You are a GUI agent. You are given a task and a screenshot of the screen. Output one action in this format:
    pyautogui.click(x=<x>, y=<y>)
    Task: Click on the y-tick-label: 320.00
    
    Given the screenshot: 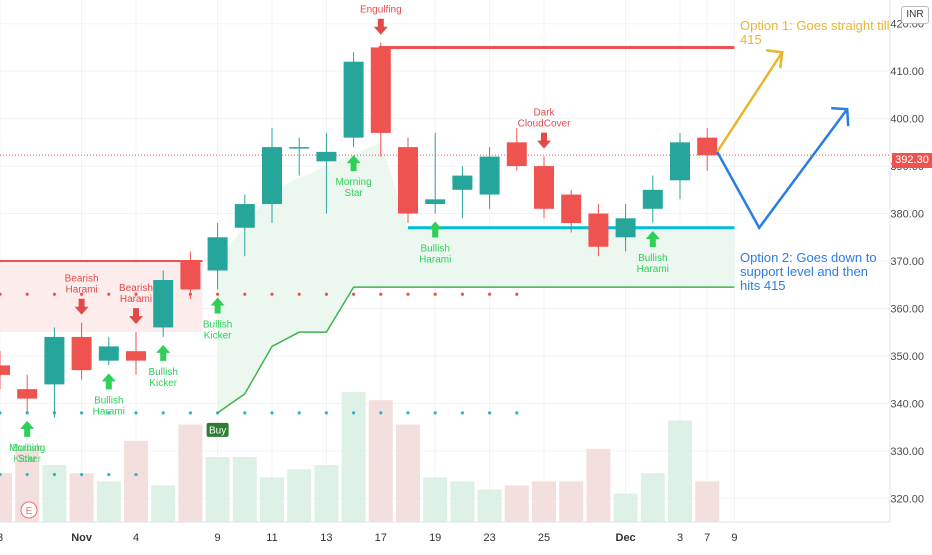 What is the action you would take?
    pyautogui.click(x=907, y=499)
    